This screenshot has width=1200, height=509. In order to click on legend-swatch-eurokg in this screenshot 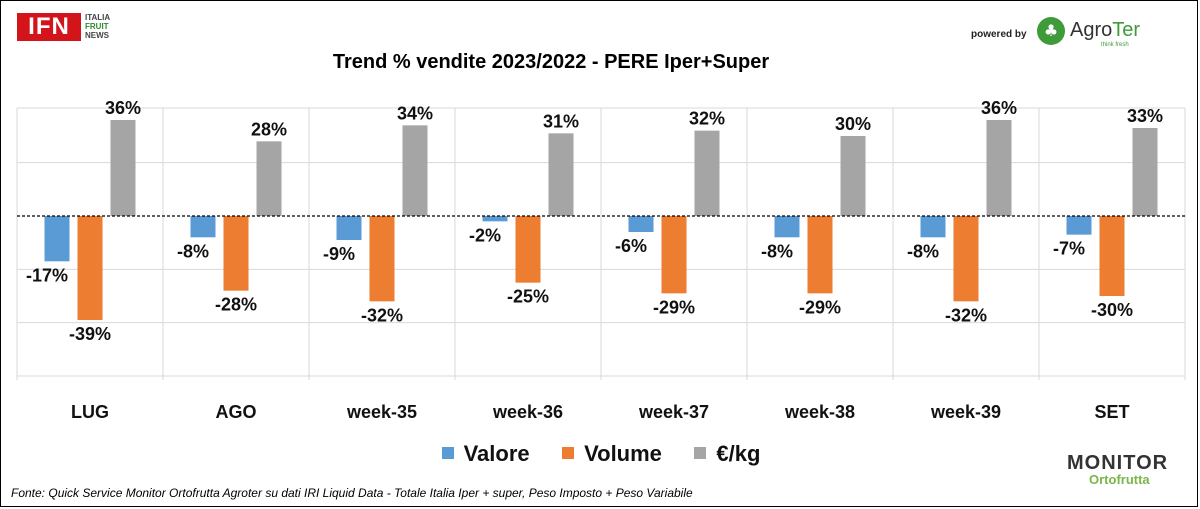, I will do `click(700, 453)`.